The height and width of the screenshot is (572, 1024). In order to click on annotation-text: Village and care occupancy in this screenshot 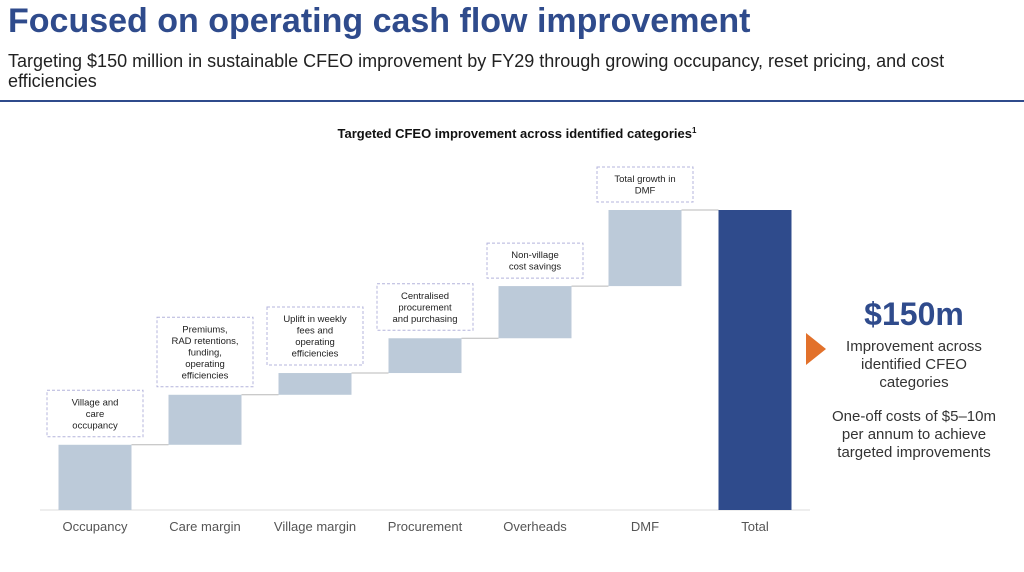, I will do `click(95, 414)`.